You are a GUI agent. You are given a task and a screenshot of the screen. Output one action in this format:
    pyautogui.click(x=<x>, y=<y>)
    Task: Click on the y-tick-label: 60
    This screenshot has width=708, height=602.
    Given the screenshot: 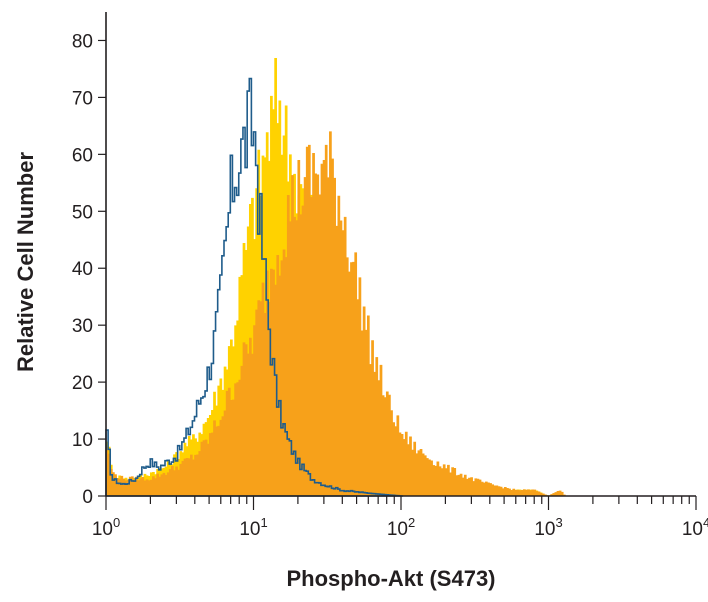 What is the action you would take?
    pyautogui.click(x=82, y=155)
    